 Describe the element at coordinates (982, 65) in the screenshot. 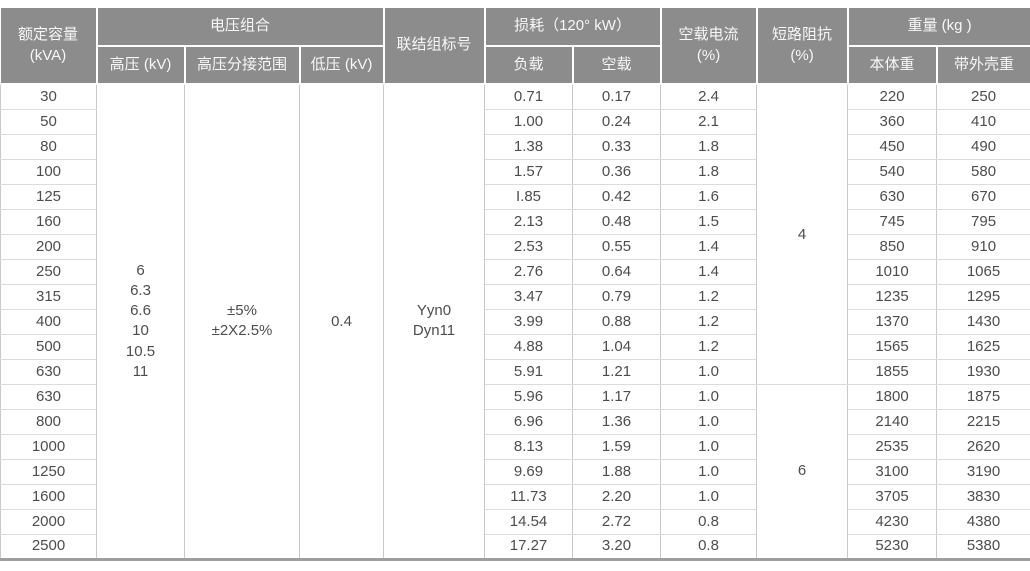

I see `header-weight-with-shell: 带外壳重` at that location.